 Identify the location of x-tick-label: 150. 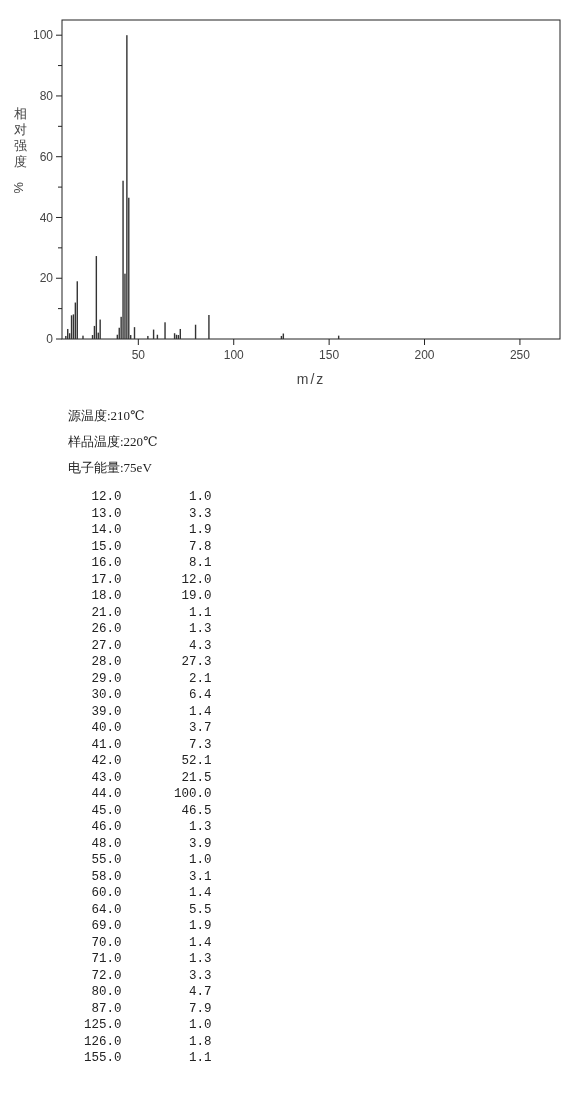
(329, 355).